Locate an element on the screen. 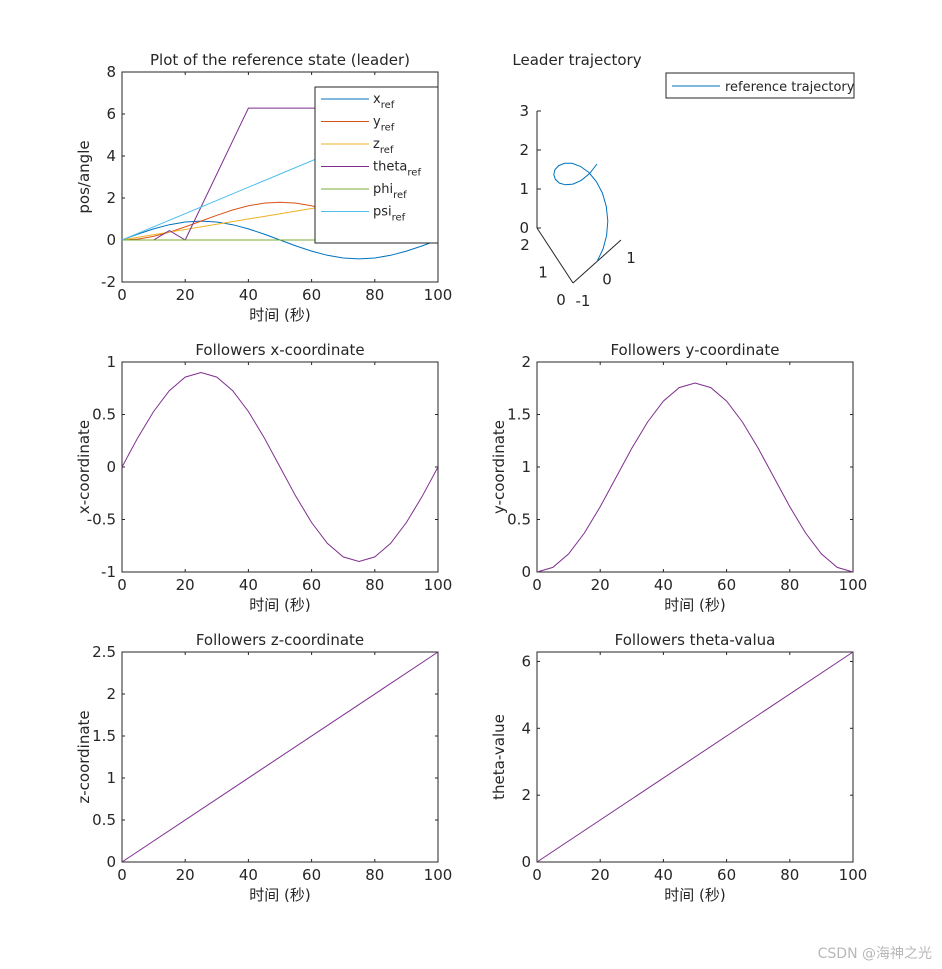 This screenshot has width=942, height=969. y-axis-label: y-coordinate is located at coordinates (499, 467).